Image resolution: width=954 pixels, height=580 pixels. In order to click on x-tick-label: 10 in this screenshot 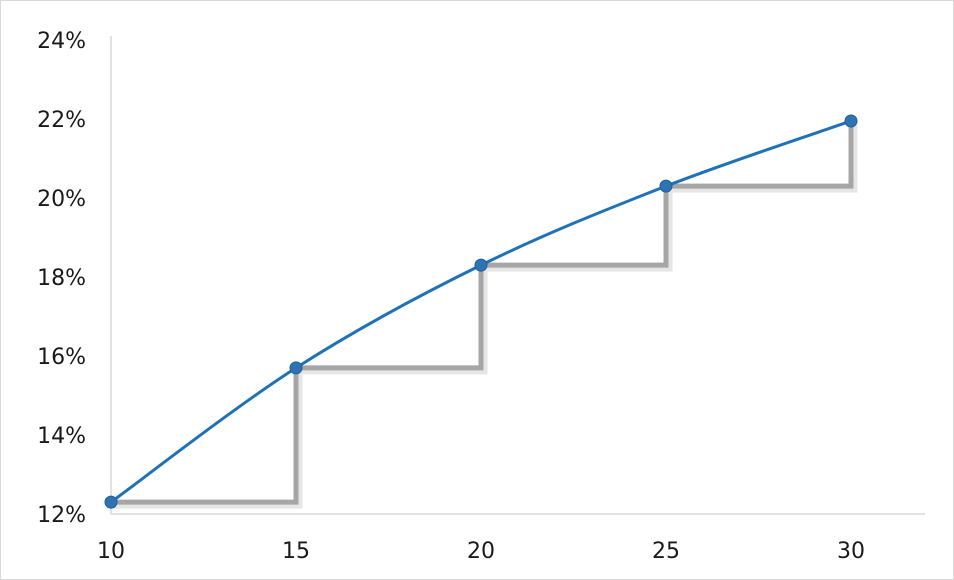, I will do `click(111, 551)`.